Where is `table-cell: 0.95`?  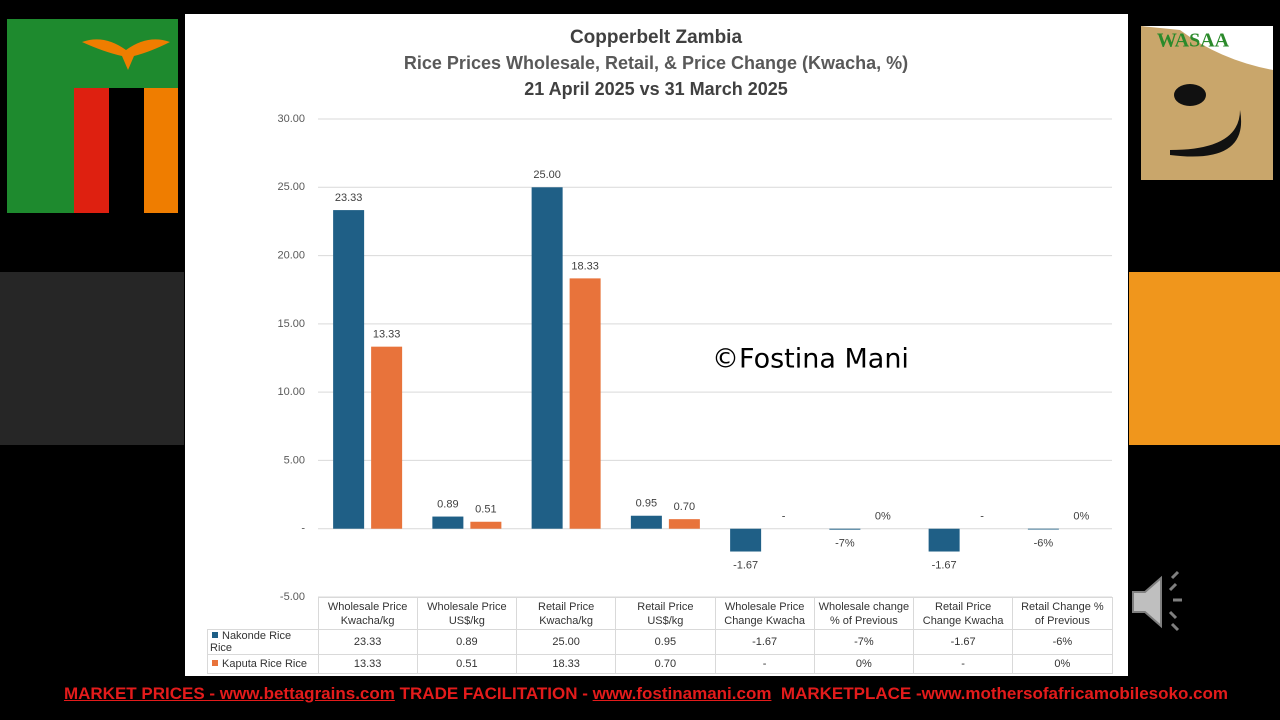
table-cell: 0.95 is located at coordinates (665, 642).